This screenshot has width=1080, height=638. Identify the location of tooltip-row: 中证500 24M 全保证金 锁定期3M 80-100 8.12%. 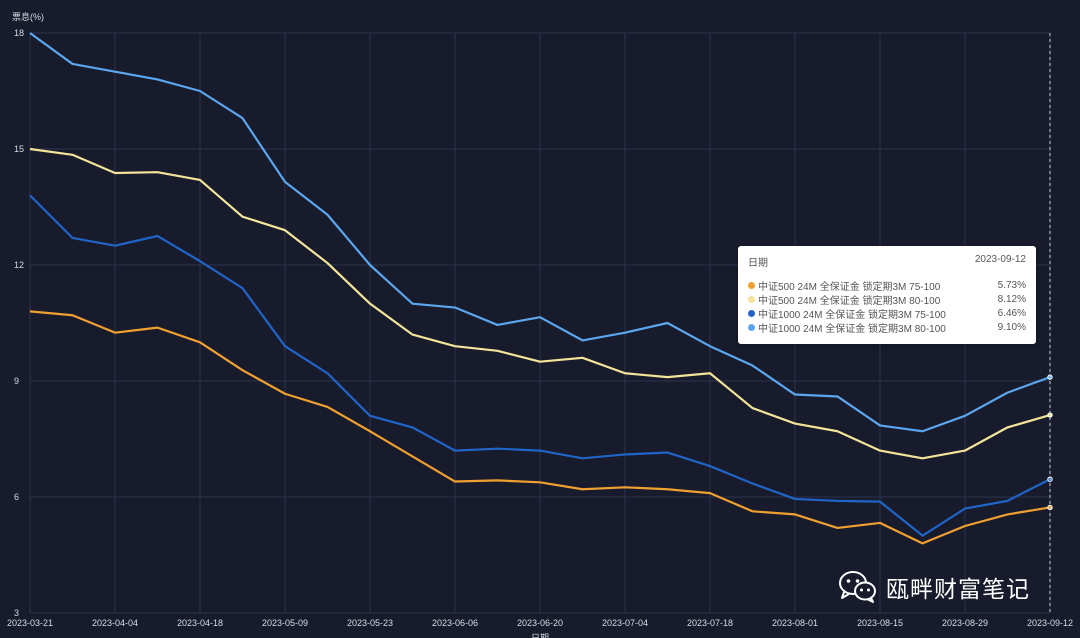
(887, 299).